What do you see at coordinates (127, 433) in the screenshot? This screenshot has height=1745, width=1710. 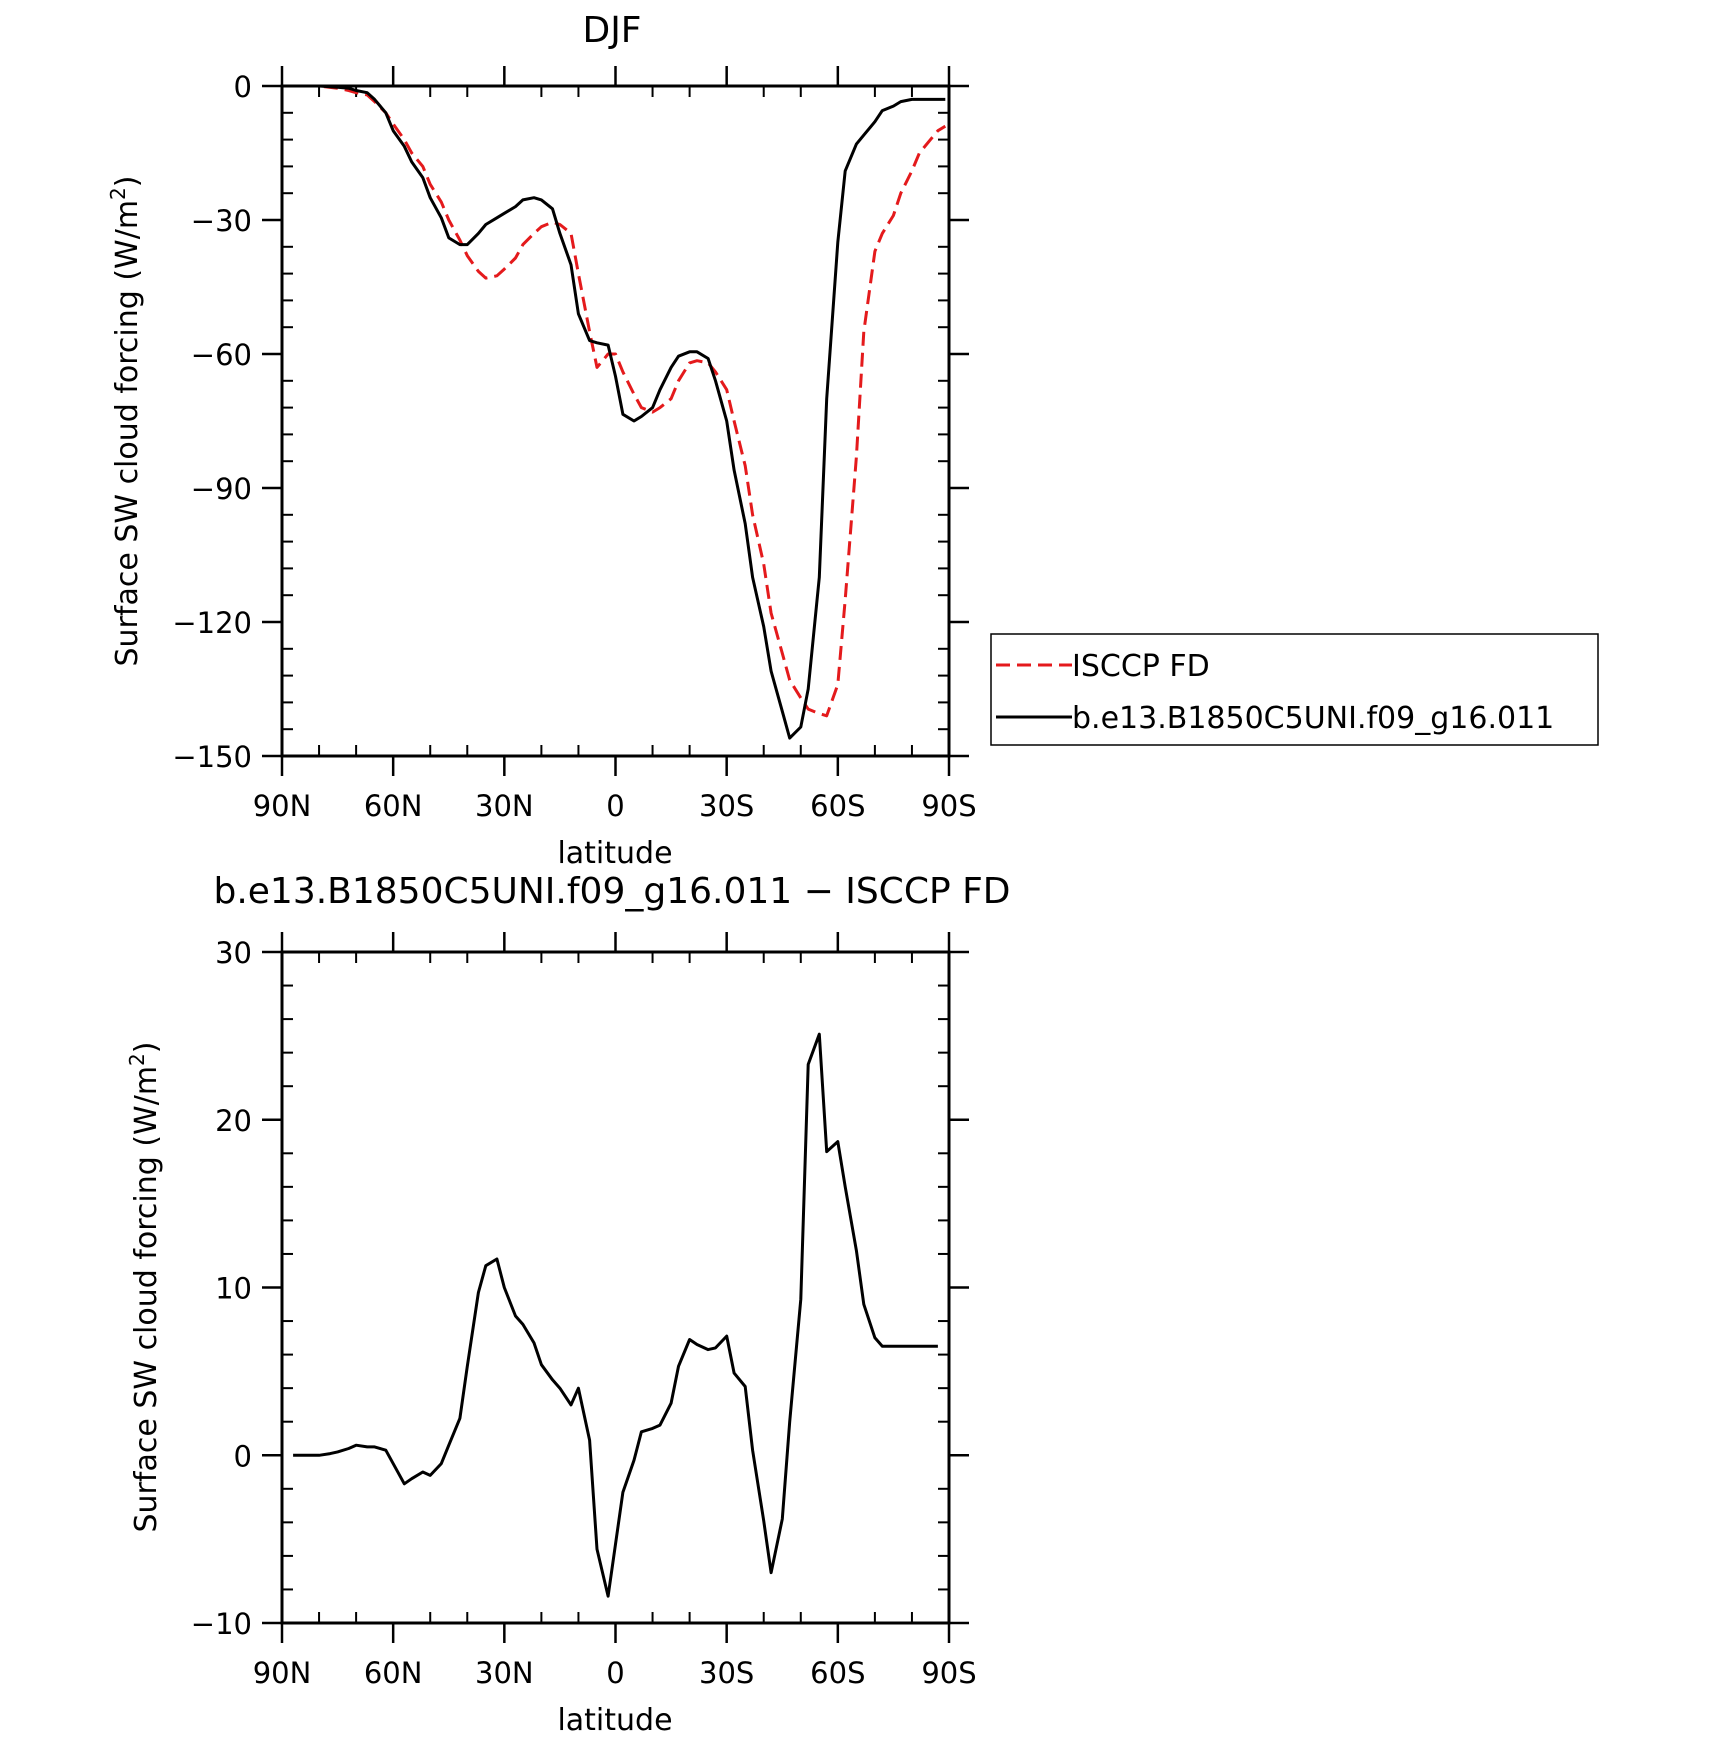 I see `top-y-axis-label-main: Surface SW cloud forcing (W/m` at bounding box center [127, 433].